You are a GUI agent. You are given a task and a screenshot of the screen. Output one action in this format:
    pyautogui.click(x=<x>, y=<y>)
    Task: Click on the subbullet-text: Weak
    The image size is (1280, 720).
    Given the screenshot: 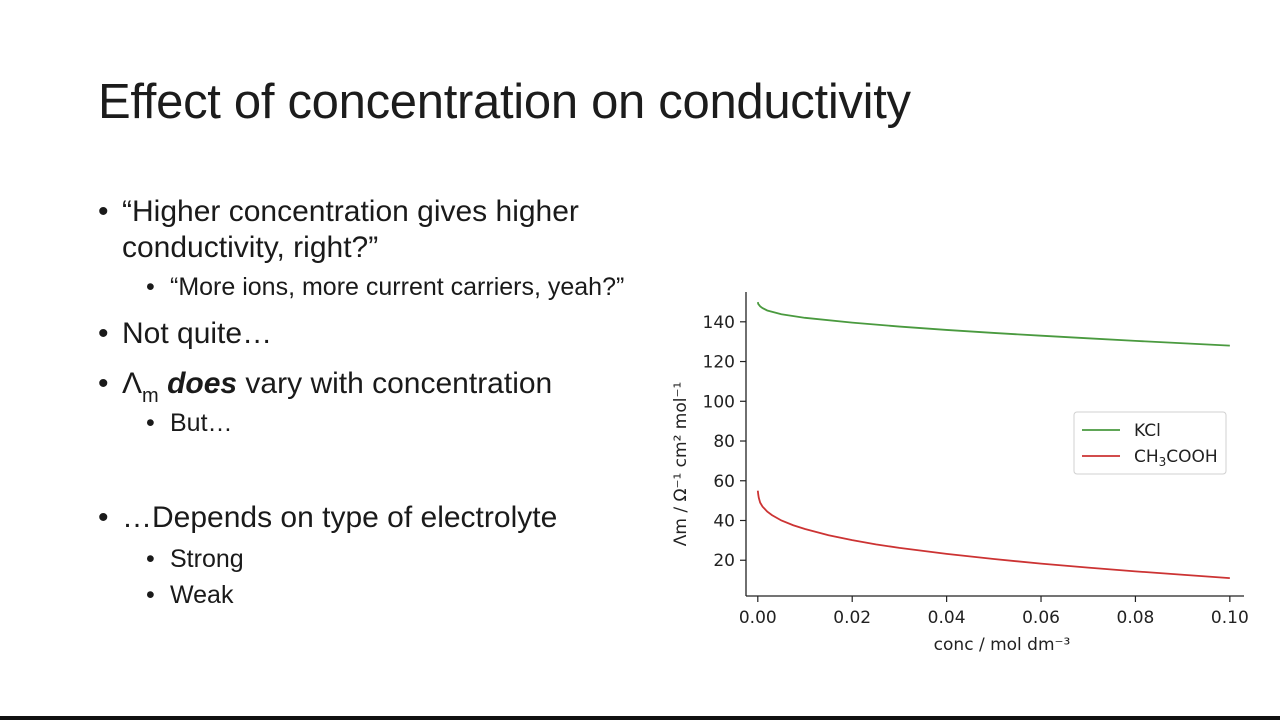 What is the action you would take?
    pyautogui.click(x=202, y=595)
    